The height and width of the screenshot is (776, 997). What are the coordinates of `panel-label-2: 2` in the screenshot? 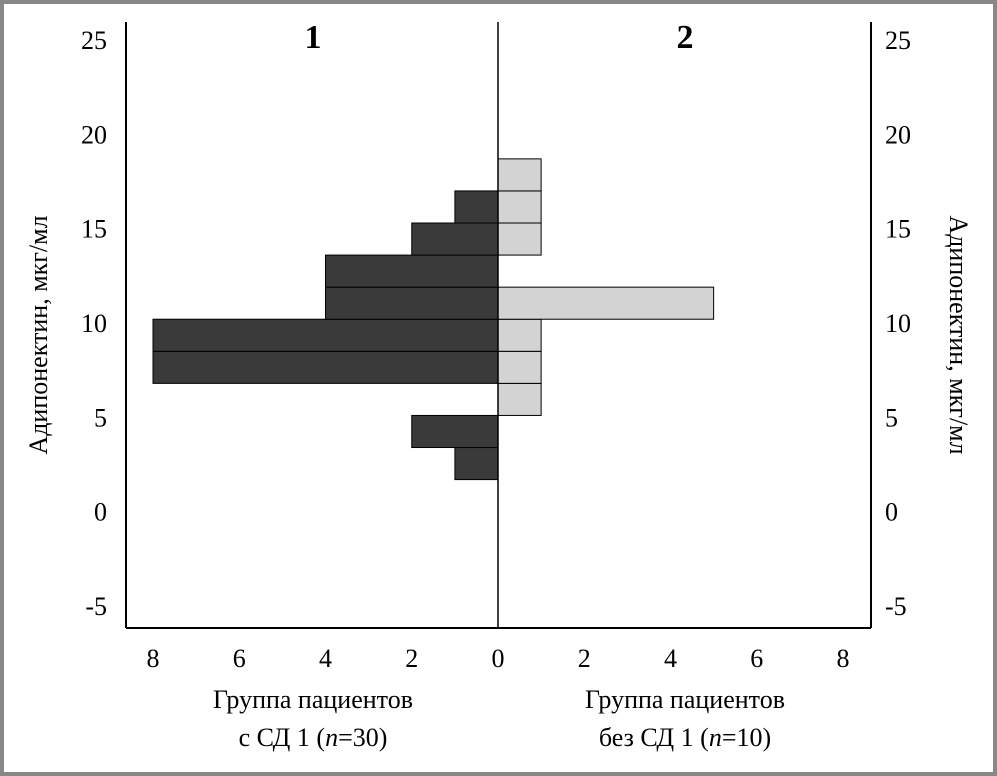 It's located at (685, 37).